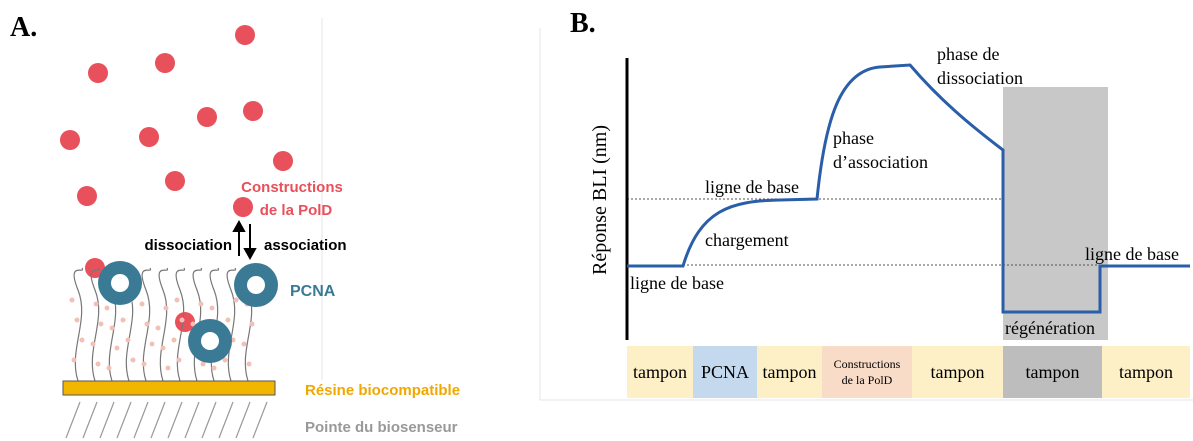 This screenshot has height=441, width=1193. I want to click on ligand-label: Constructions, so click(292, 187).